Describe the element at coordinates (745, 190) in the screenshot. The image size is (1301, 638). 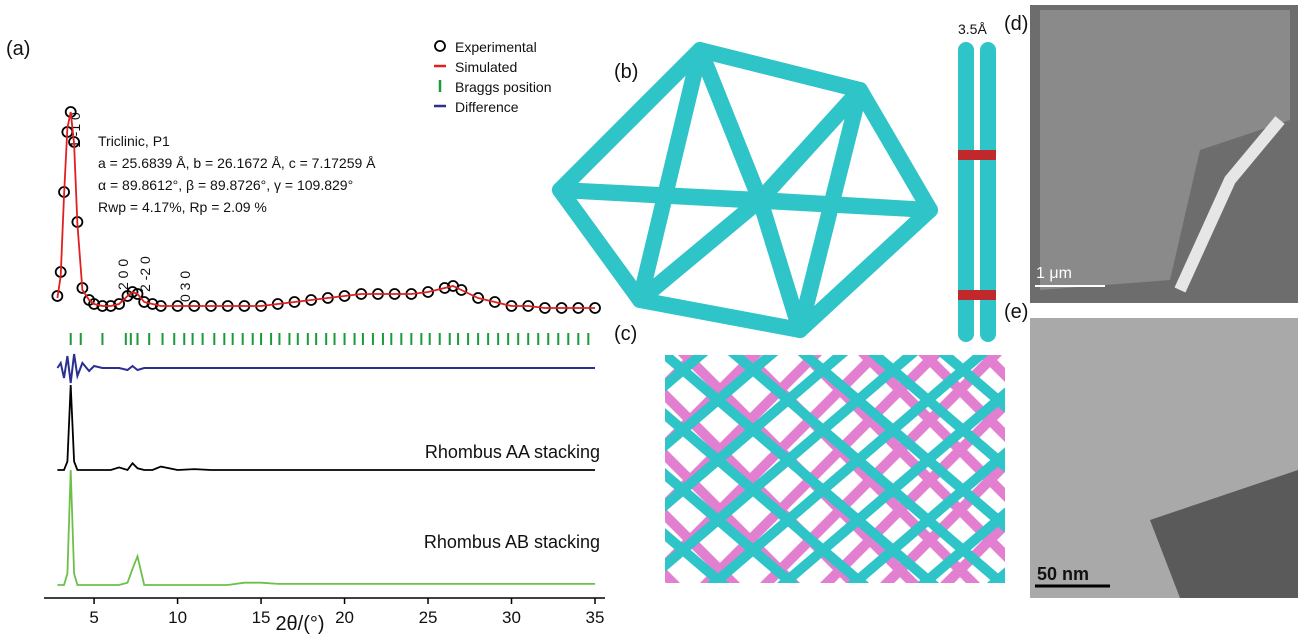
I see `framework-b` at that location.